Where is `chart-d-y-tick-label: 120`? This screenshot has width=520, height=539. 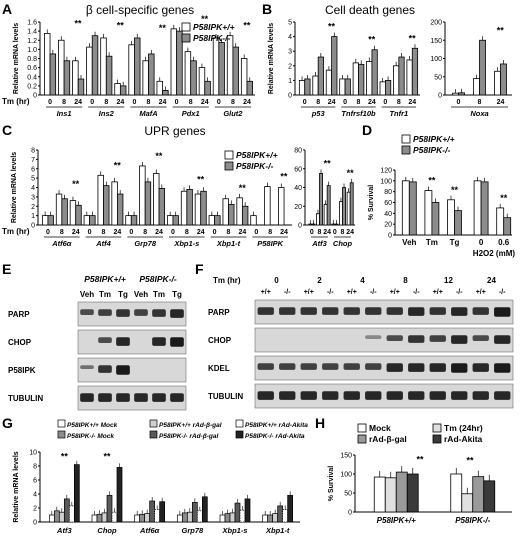 chart-d-y-tick-label: 120 is located at coordinates (386, 171).